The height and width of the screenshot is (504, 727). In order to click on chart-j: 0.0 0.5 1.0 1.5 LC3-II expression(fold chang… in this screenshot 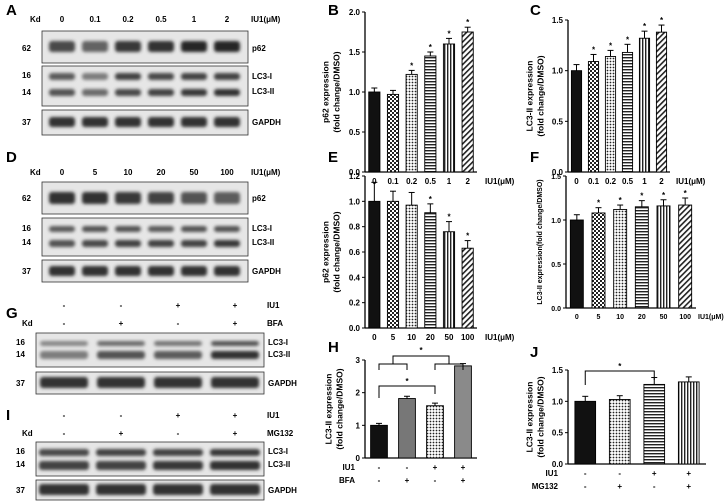, I will do `click(615, 426)`.